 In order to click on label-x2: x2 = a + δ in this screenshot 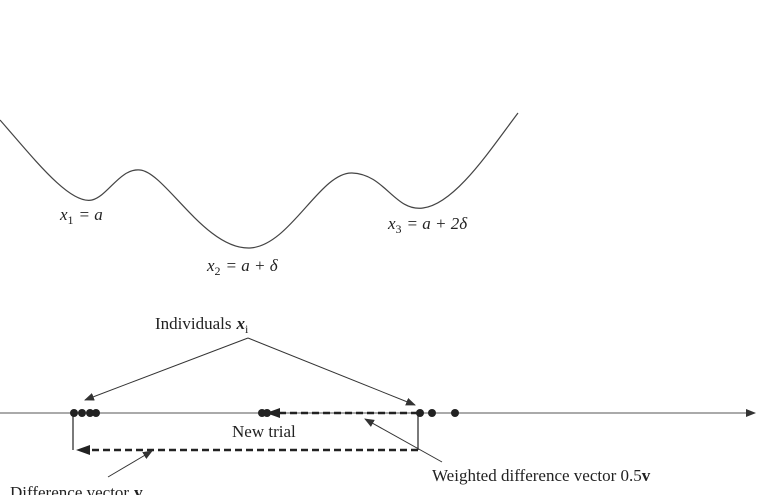, I will do `click(242, 267)`.